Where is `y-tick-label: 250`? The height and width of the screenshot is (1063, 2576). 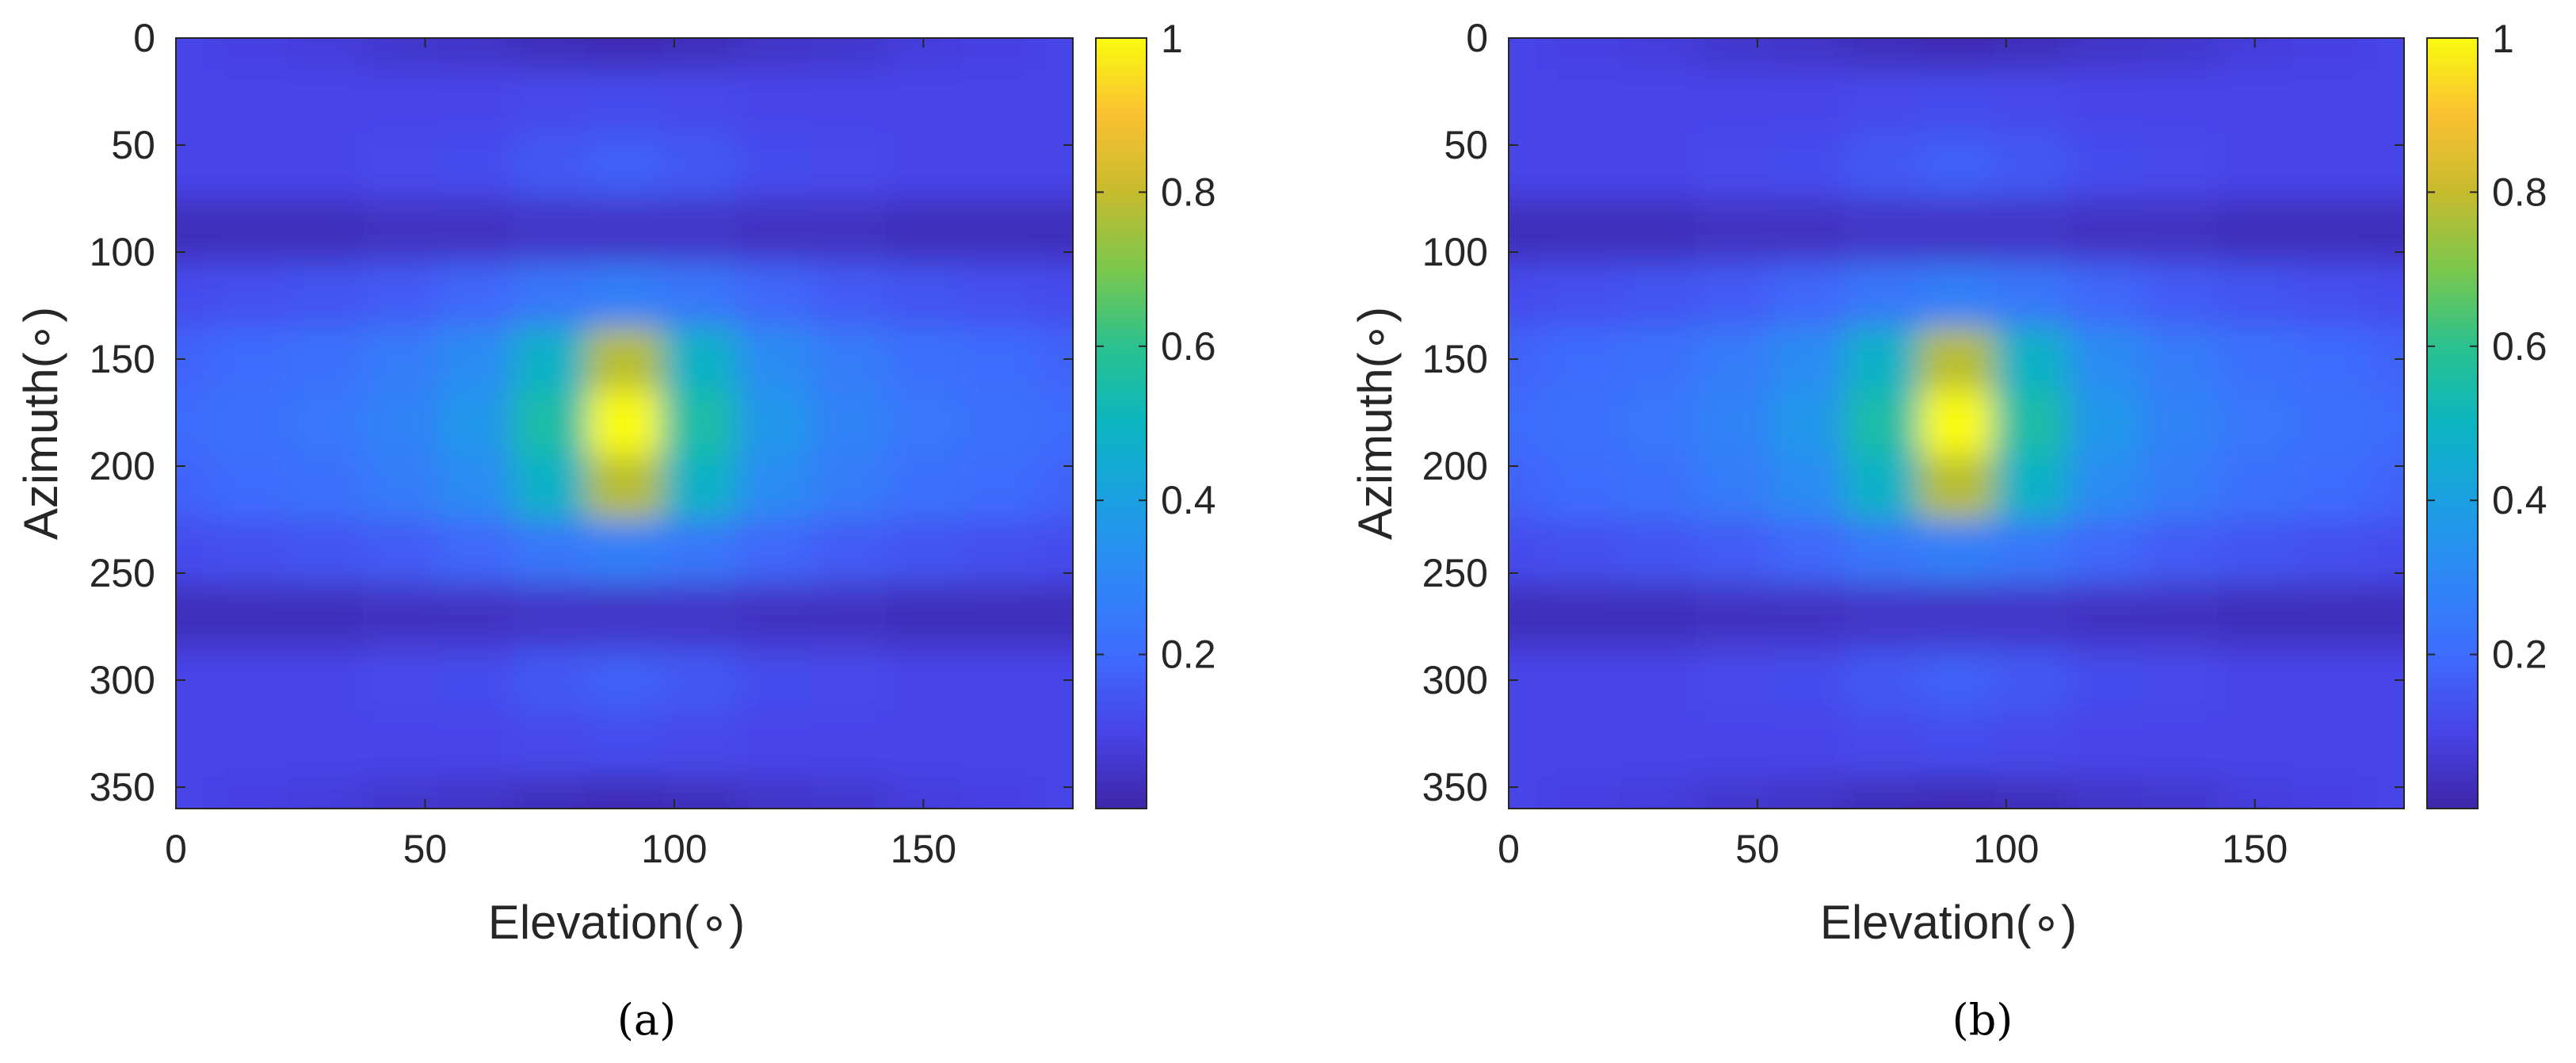
y-tick-label: 250 is located at coordinates (1455, 573).